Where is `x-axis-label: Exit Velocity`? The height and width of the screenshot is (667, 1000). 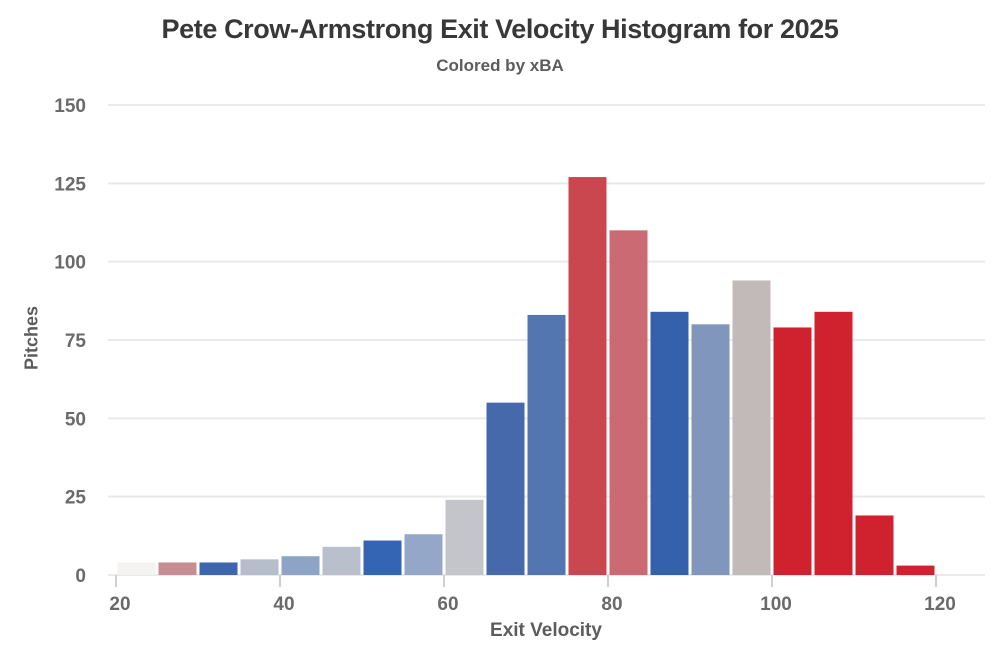
x-axis-label: Exit Velocity is located at coordinates (546, 630).